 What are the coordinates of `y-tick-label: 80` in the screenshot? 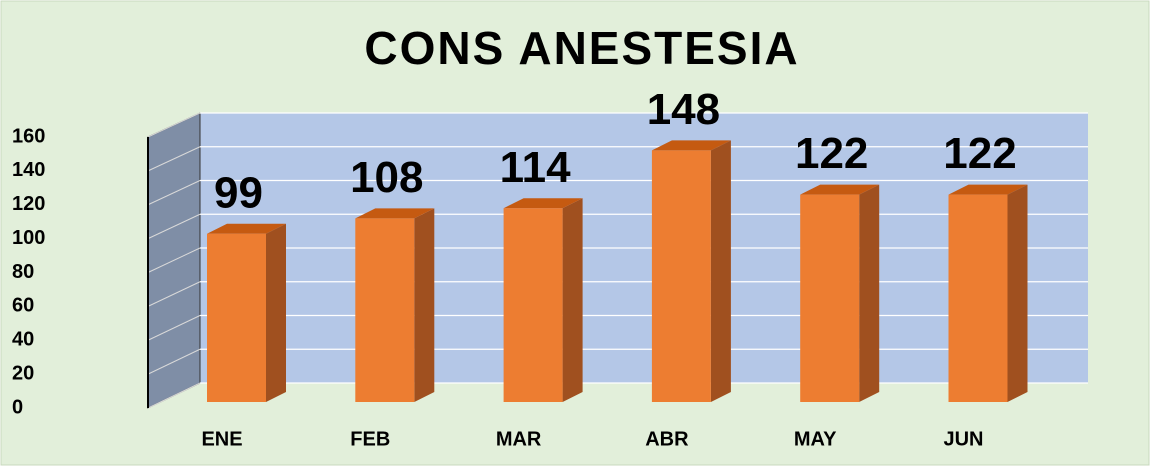 It's located at (23, 272).